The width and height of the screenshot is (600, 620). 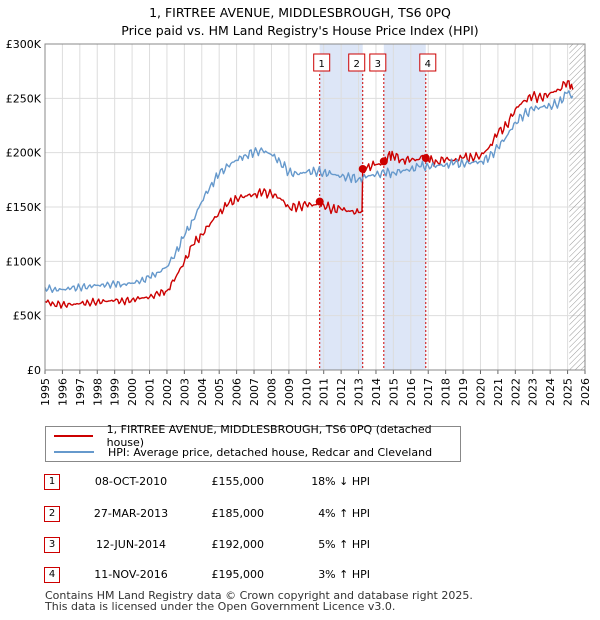 What do you see at coordinates (568, 392) in the screenshot?
I see `x-tick-label: 2025` at bounding box center [568, 392].